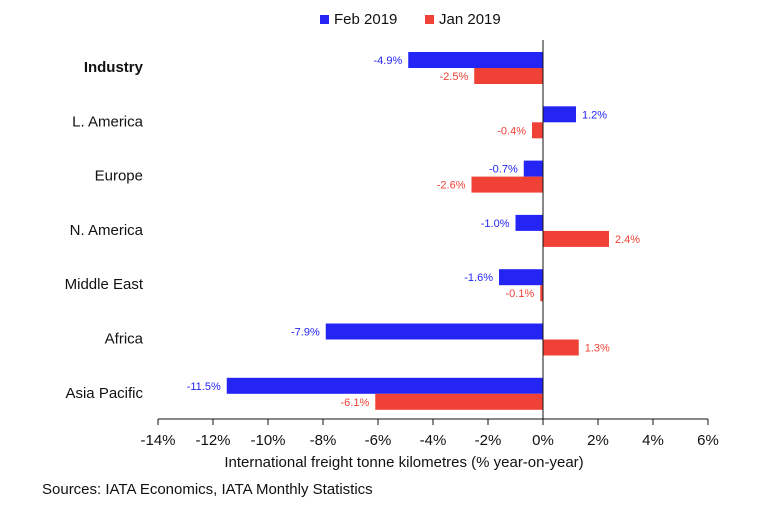 The image size is (767, 524). Describe the element at coordinates (410, 19) in the screenshot. I see `legend: Feb 2019 Jan 2019` at that location.